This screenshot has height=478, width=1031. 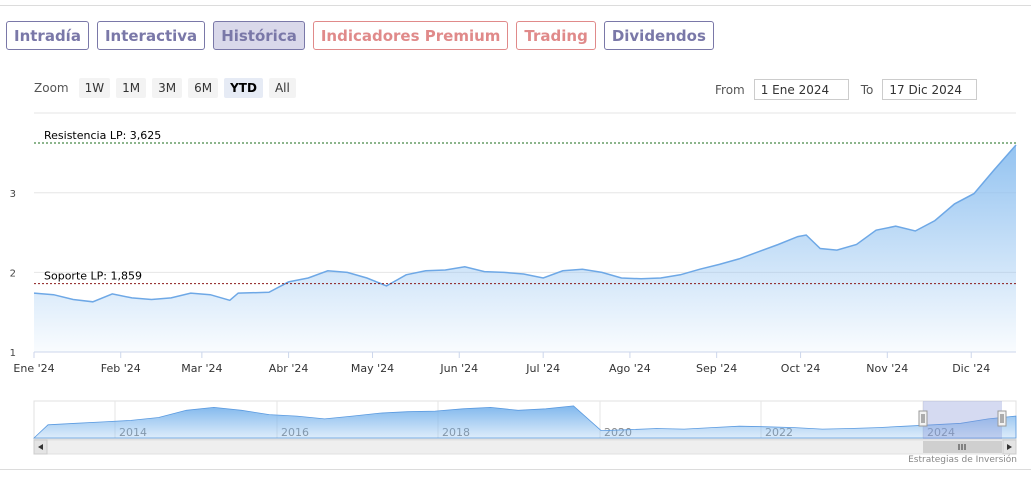 I want to click on x-tick-label: Ene '24, so click(x=33, y=368).